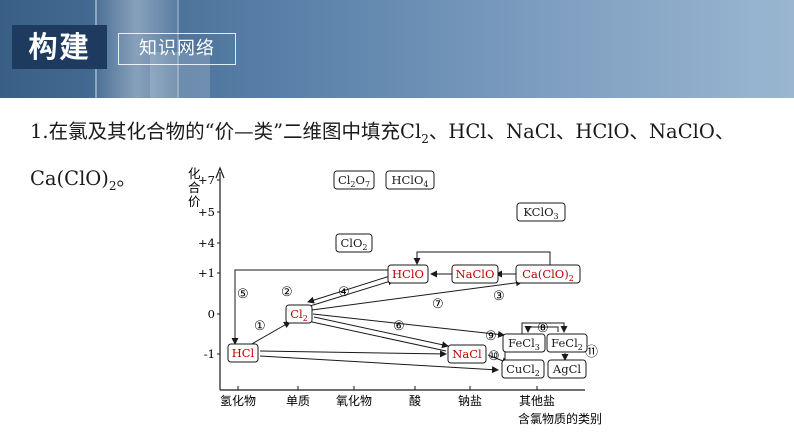  I want to click on arrow-6b, so click(379, 336).